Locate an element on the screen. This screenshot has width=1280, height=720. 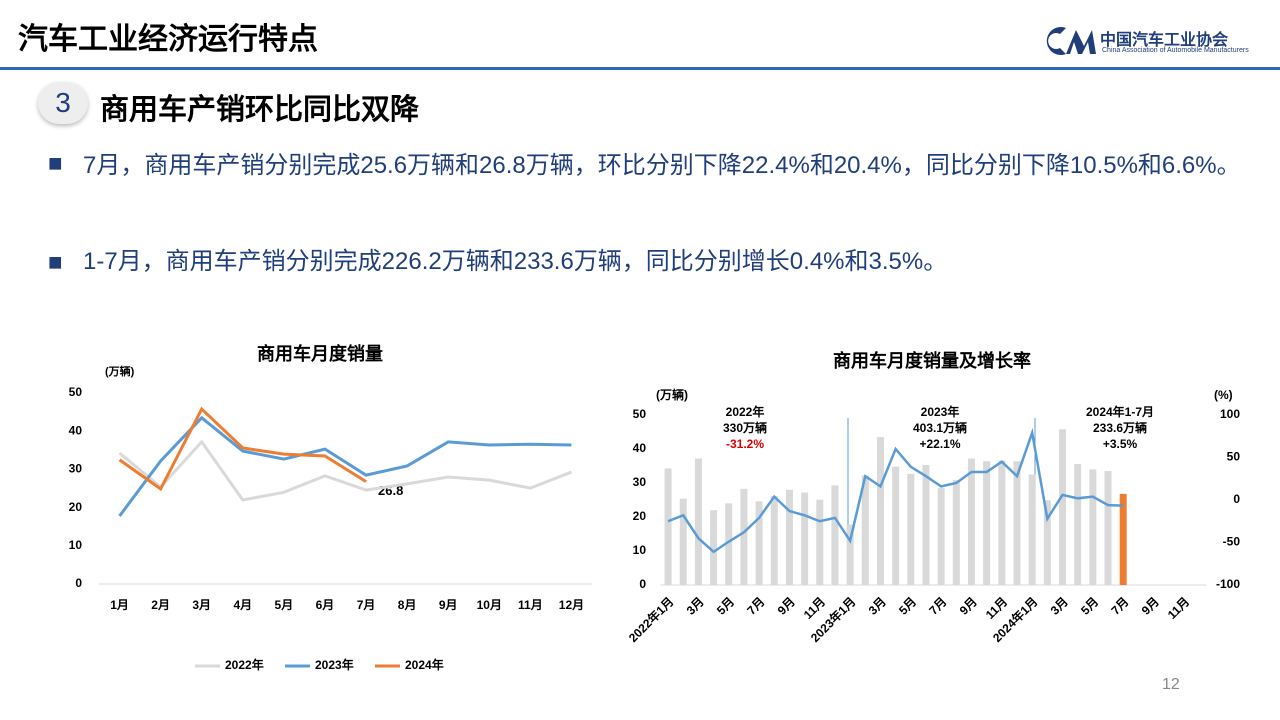
axis-label: (%) is located at coordinates (1223, 395).